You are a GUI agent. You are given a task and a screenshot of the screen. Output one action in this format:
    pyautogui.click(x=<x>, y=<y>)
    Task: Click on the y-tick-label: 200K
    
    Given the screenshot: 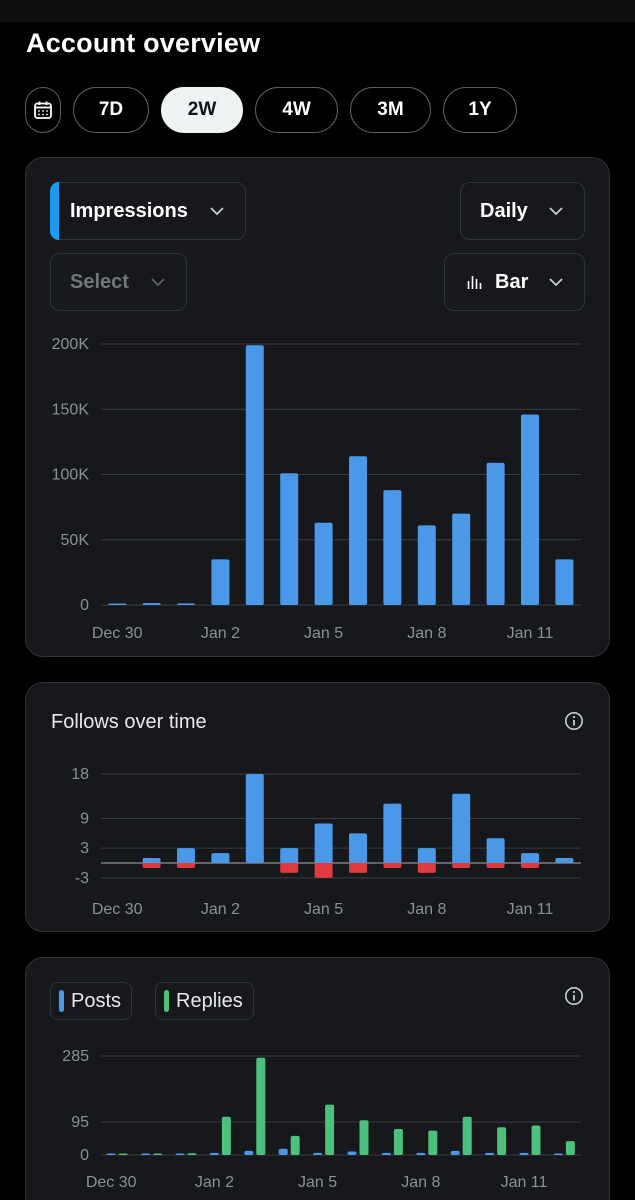 What is the action you would take?
    pyautogui.click(x=71, y=344)
    